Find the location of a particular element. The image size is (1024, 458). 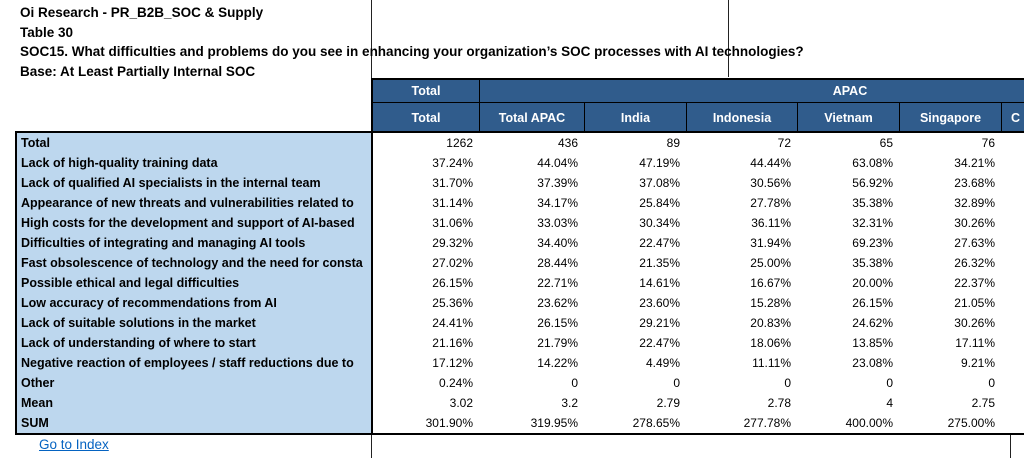

value-cell: 65 is located at coordinates (886, 143).